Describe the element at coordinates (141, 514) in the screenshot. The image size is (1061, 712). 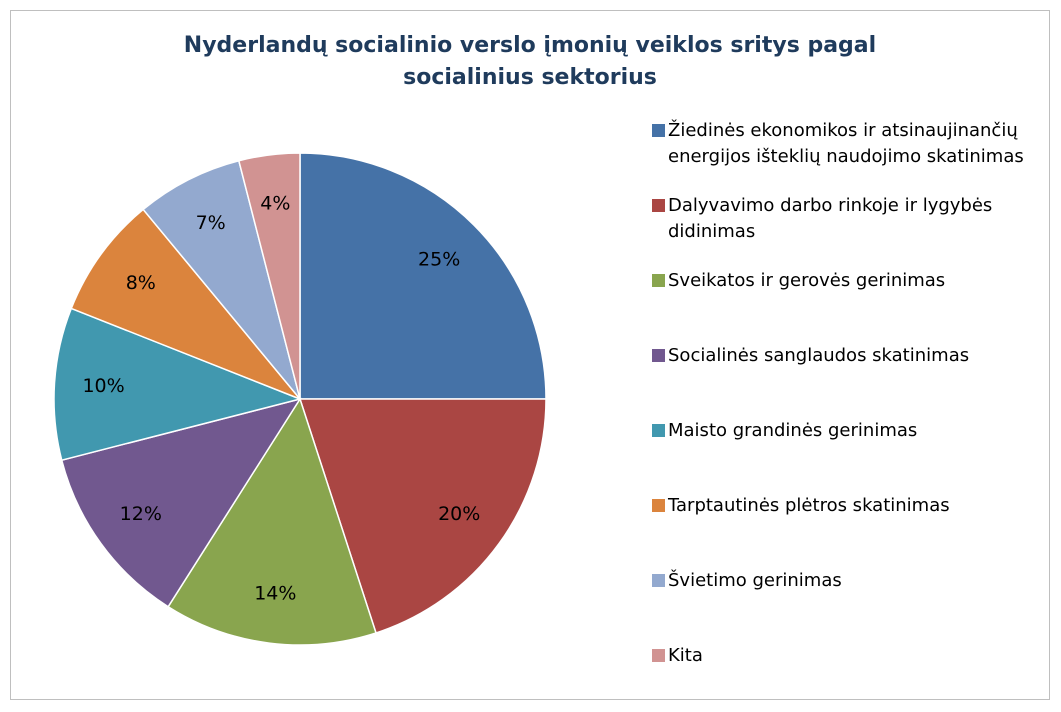
I see `data-label: 12%` at that location.